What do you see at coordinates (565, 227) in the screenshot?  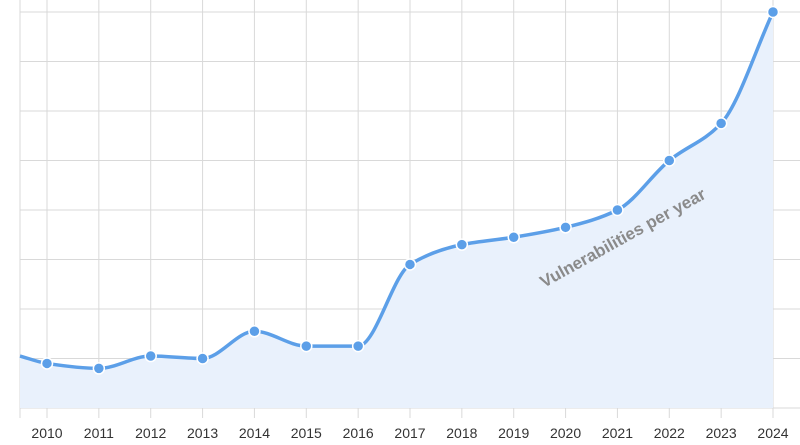 I see `data-point-2020` at bounding box center [565, 227].